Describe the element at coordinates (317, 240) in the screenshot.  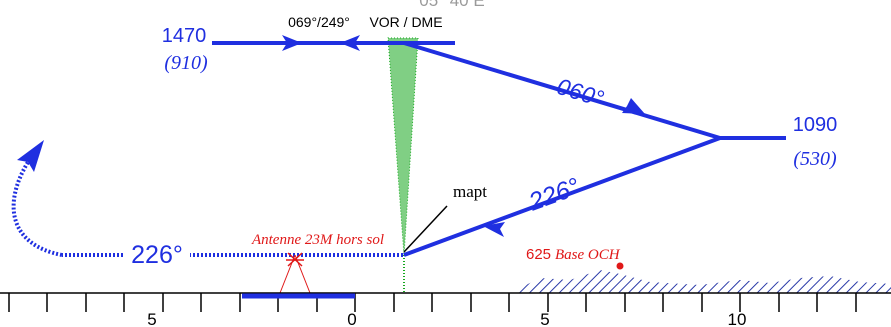
I see `antenna-label: Antenne 23M hors sol` at that location.